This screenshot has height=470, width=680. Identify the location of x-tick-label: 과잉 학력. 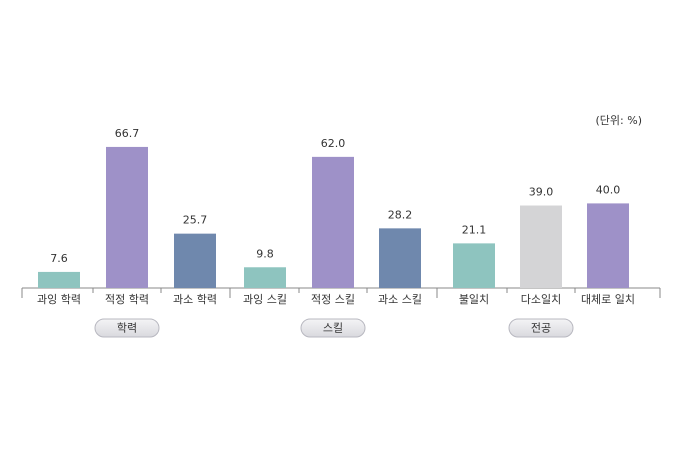
(59, 299).